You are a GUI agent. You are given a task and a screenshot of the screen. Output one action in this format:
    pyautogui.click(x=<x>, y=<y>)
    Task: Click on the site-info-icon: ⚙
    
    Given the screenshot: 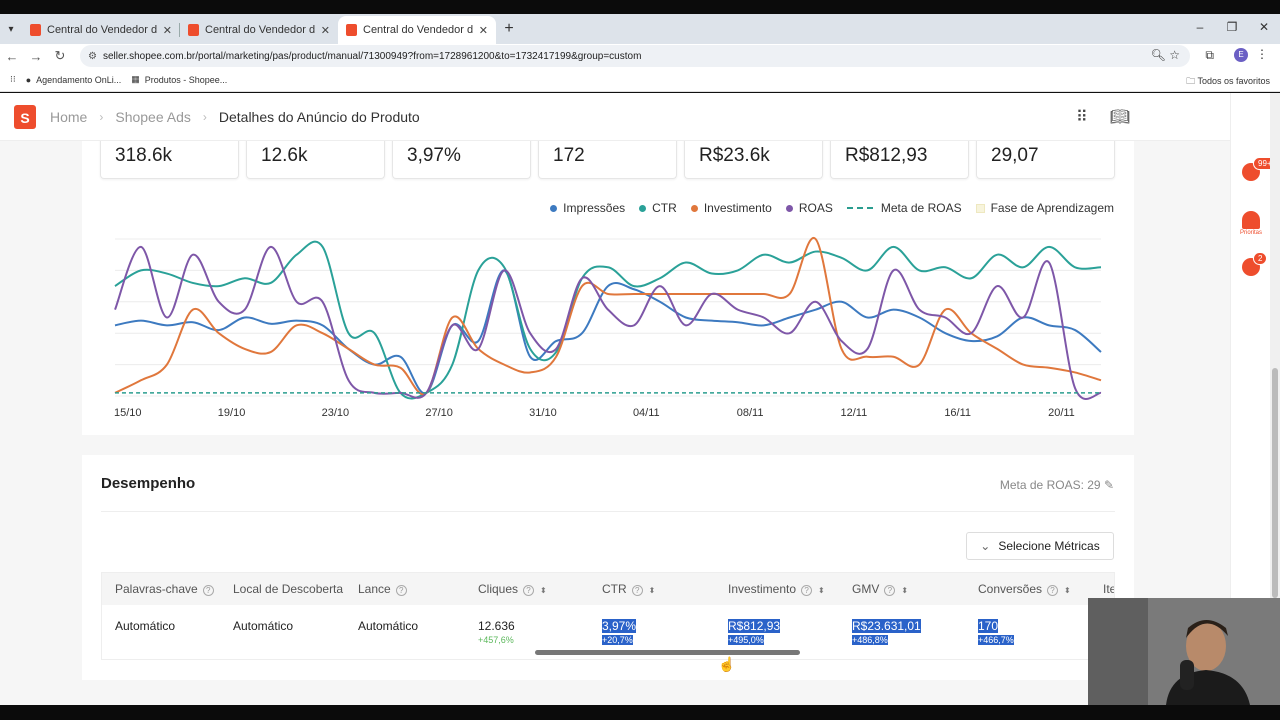 What is the action you would take?
    pyautogui.click(x=92, y=56)
    